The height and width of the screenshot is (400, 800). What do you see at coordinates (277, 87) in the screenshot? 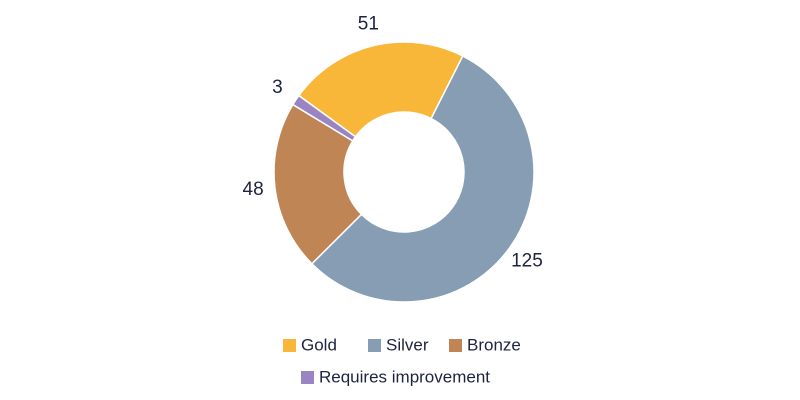
I see `value-label: 3` at bounding box center [277, 87].